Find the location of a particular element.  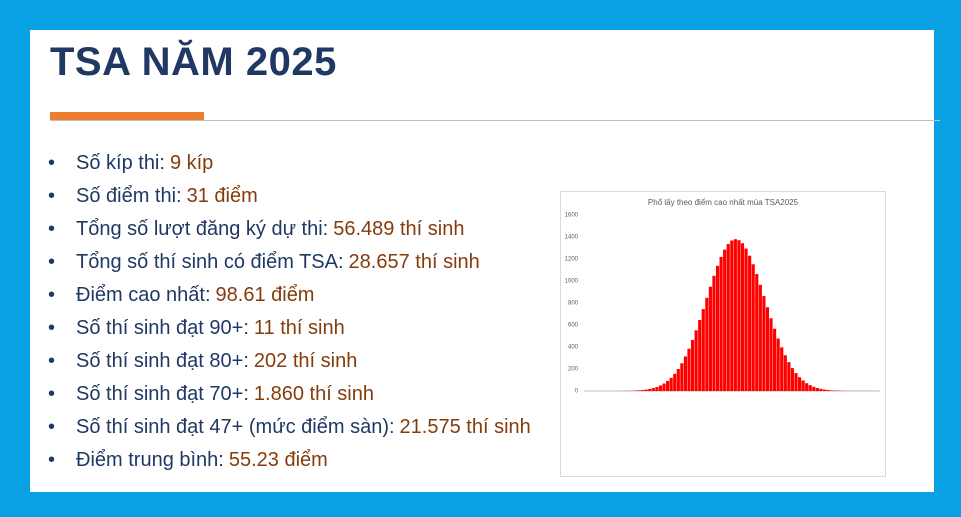

bullet-label: Số thí sinh đạt 80+: is located at coordinates (162, 361).